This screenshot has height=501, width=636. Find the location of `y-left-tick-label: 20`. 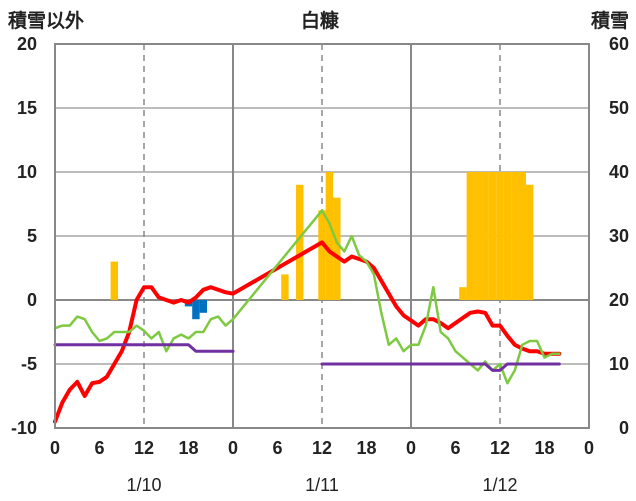

y-left-tick-label: 20 is located at coordinates (27, 44).